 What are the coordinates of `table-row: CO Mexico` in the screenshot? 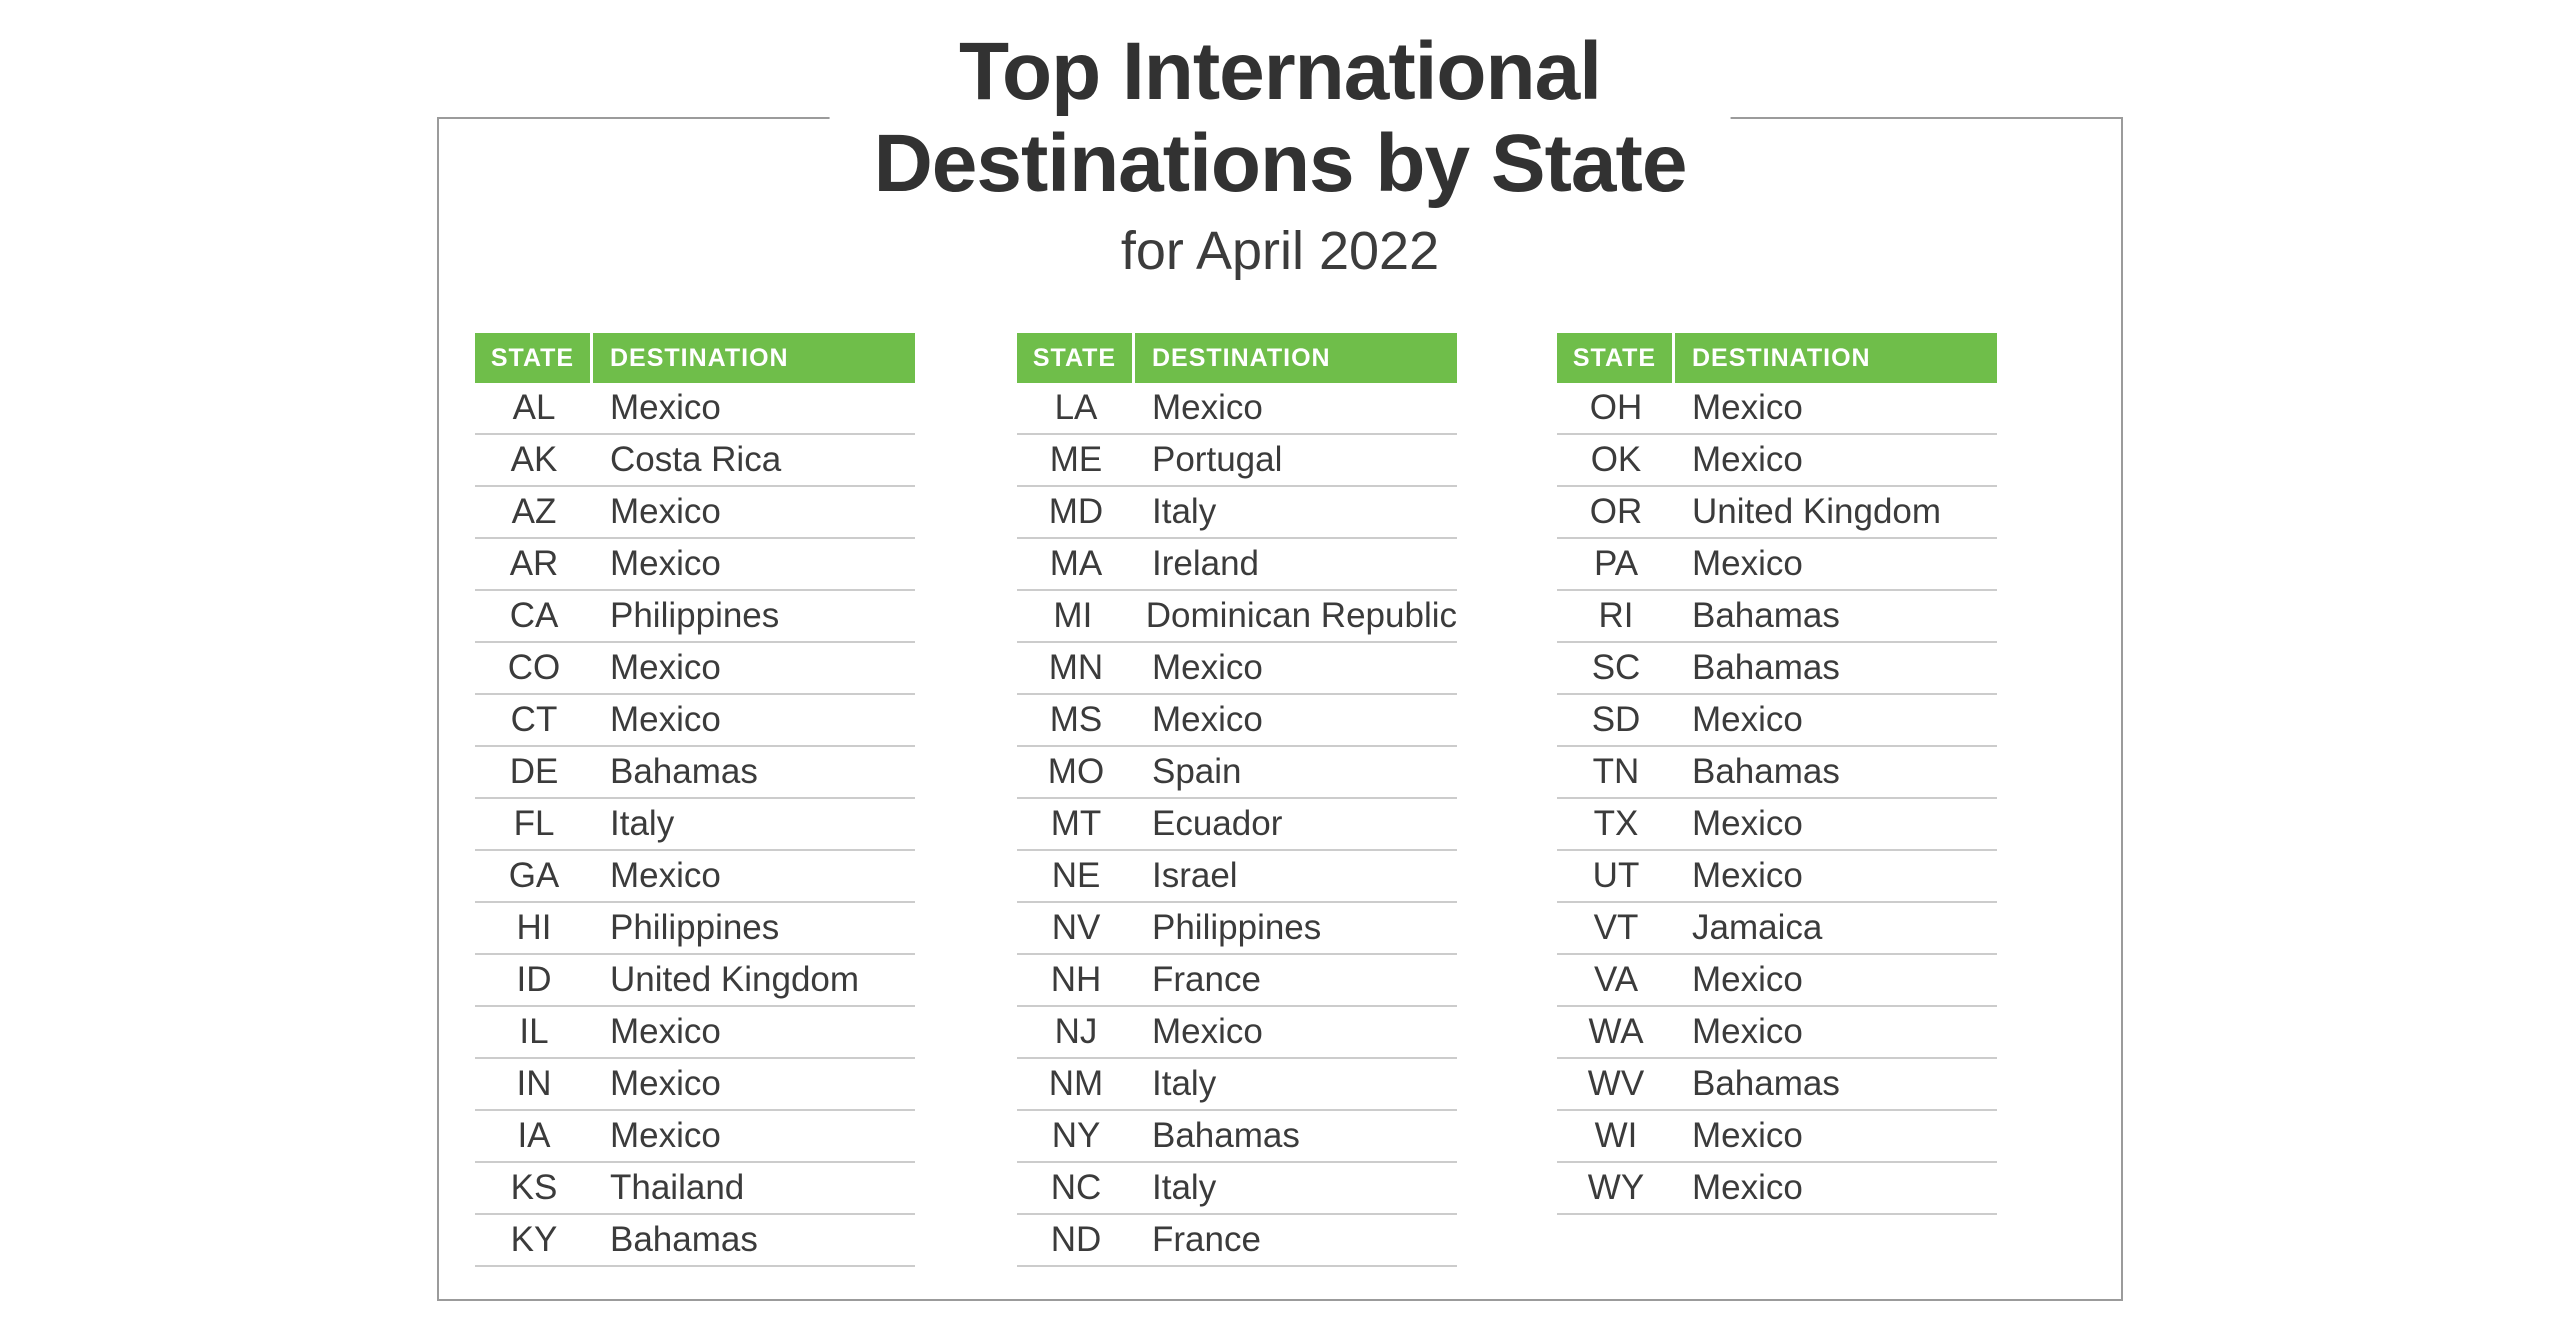 It's located at (695, 669).